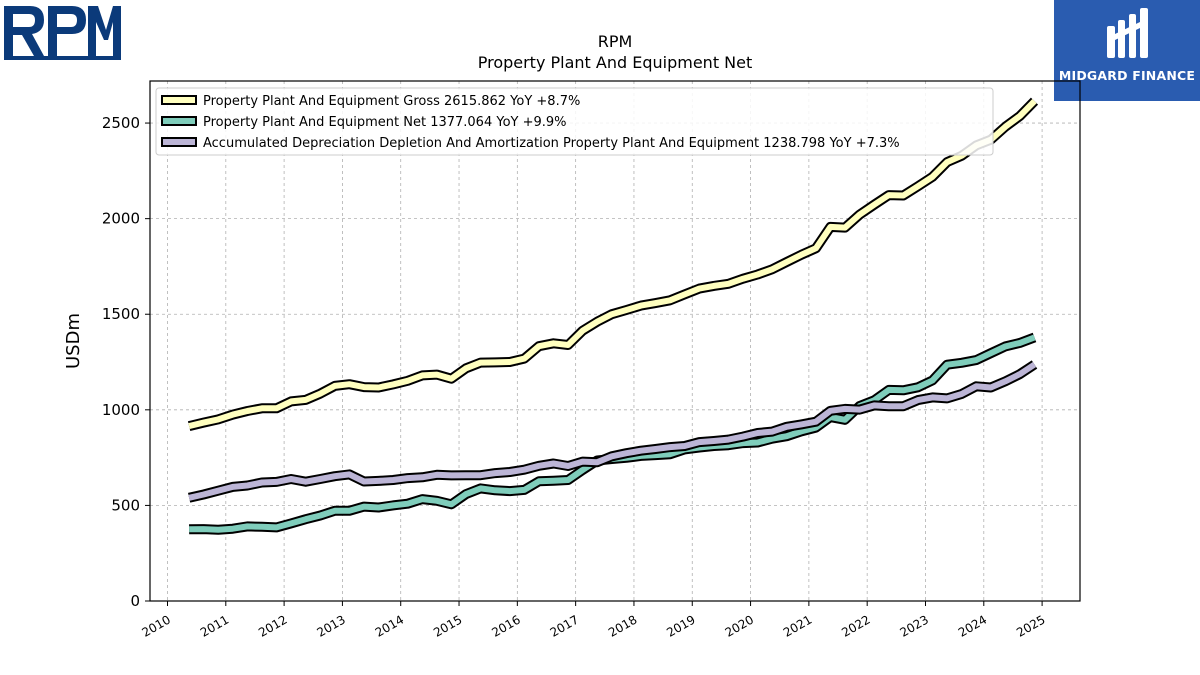 Image resolution: width=1200 pixels, height=675 pixels. Describe the element at coordinates (126, 362) in the screenshot. I see `y-axis: 0 500 1000 1500 2000 2500` at that location.